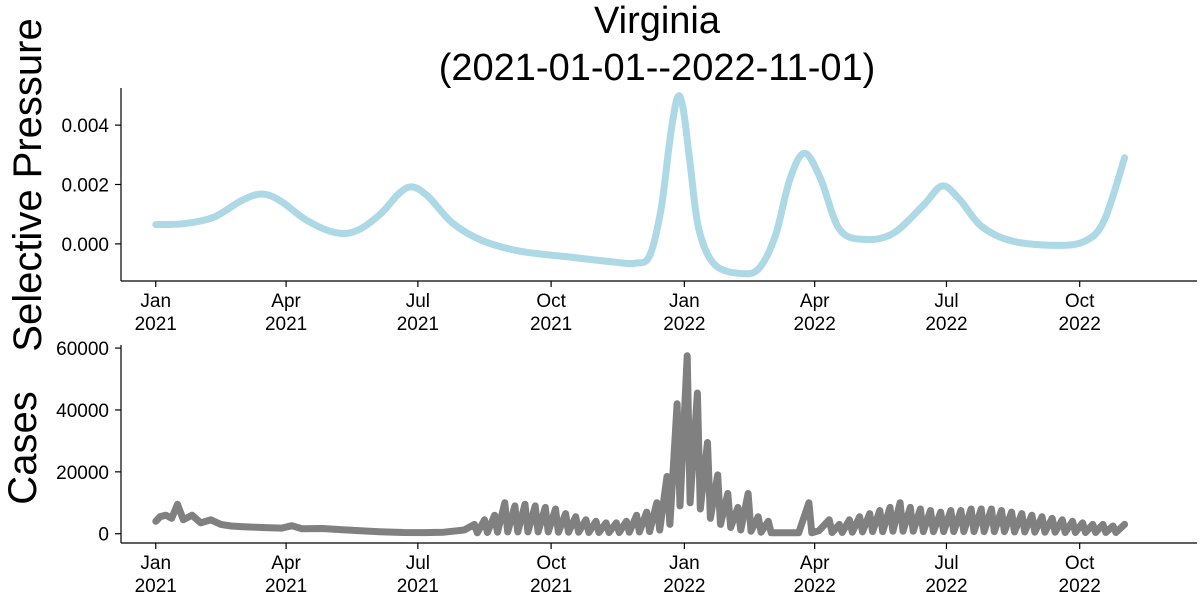 This screenshot has width=1200, height=600. What do you see at coordinates (85, 126) in the screenshot?
I see `top-y-tick-label: 0.004` at bounding box center [85, 126].